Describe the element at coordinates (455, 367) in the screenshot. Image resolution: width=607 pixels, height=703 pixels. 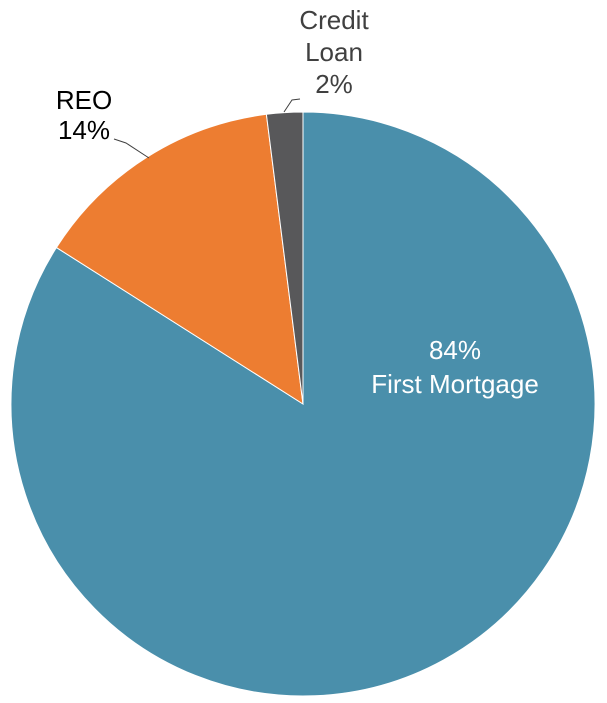
I see `data-label-first-mortgage: 84% First Mortgage` at that location.